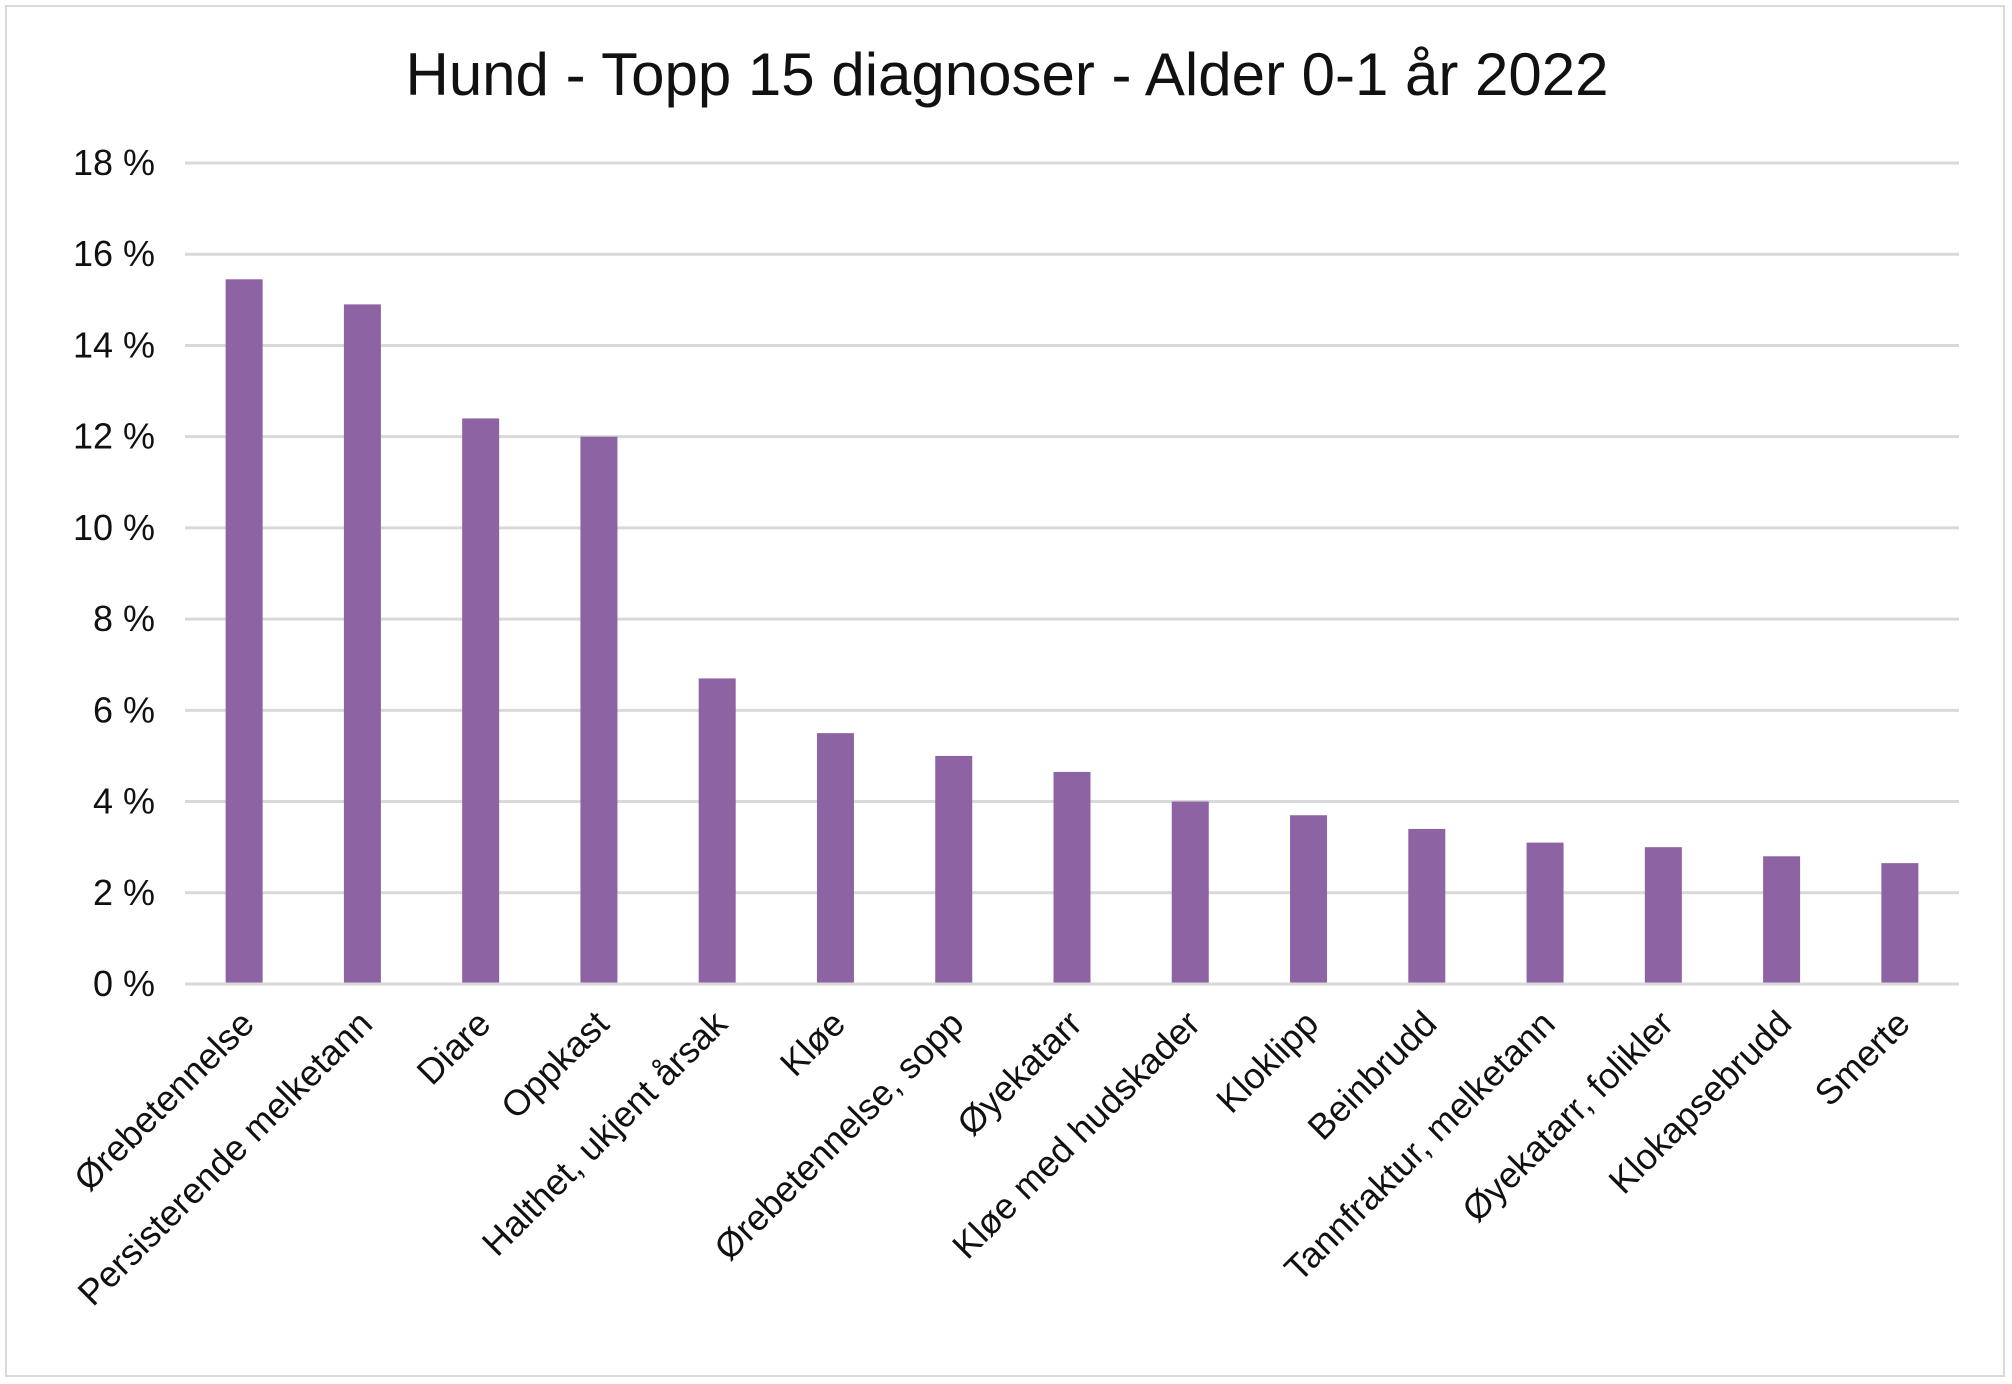 Image resolution: width=2012 pixels, height=1384 pixels. What do you see at coordinates (114, 162) in the screenshot?
I see `y-tick-label: 18 %` at bounding box center [114, 162].